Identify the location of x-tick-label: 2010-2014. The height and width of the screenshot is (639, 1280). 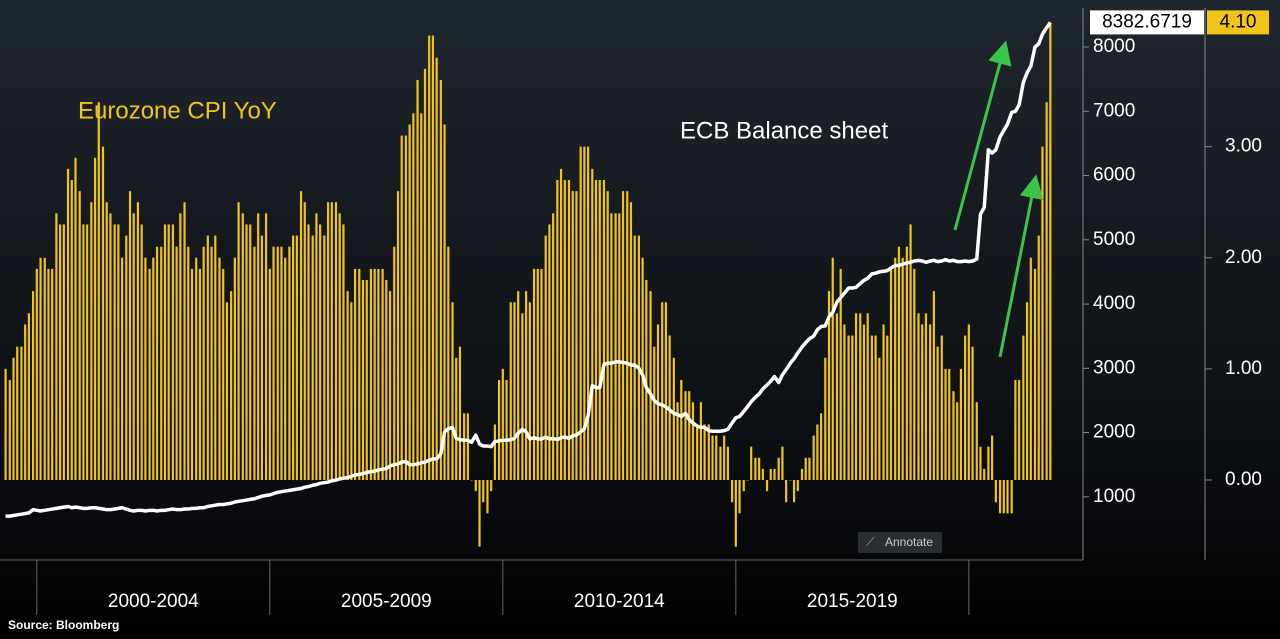
(619, 601).